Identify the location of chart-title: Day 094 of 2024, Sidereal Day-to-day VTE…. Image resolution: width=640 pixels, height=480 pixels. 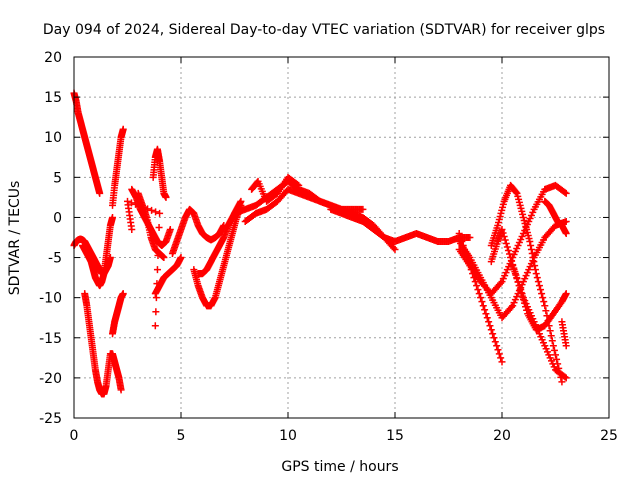
(324, 30).